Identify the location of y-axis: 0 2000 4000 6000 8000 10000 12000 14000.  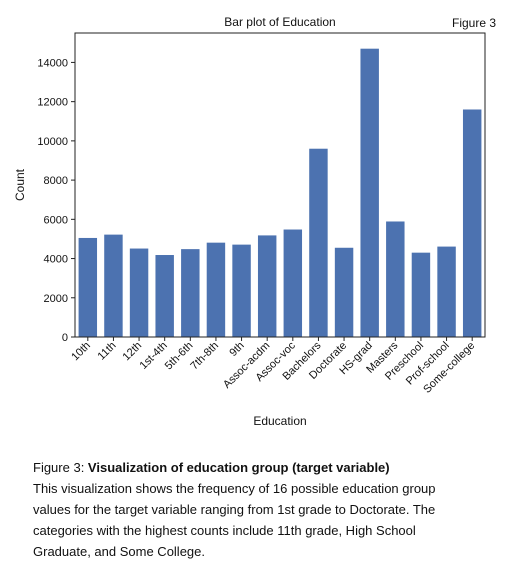
(56, 200).